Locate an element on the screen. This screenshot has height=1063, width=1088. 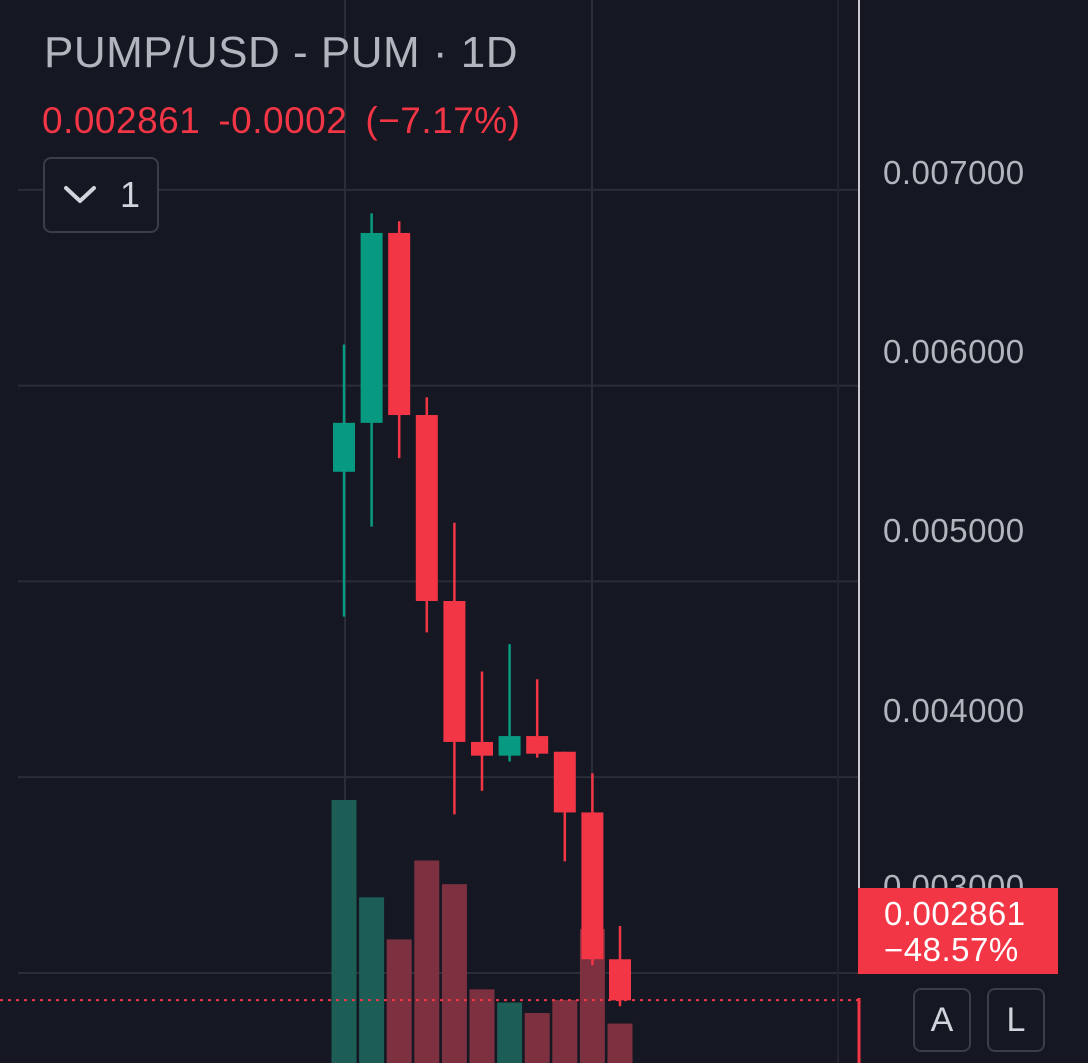
current-price-value: 0.002861 is located at coordinates (955, 913).